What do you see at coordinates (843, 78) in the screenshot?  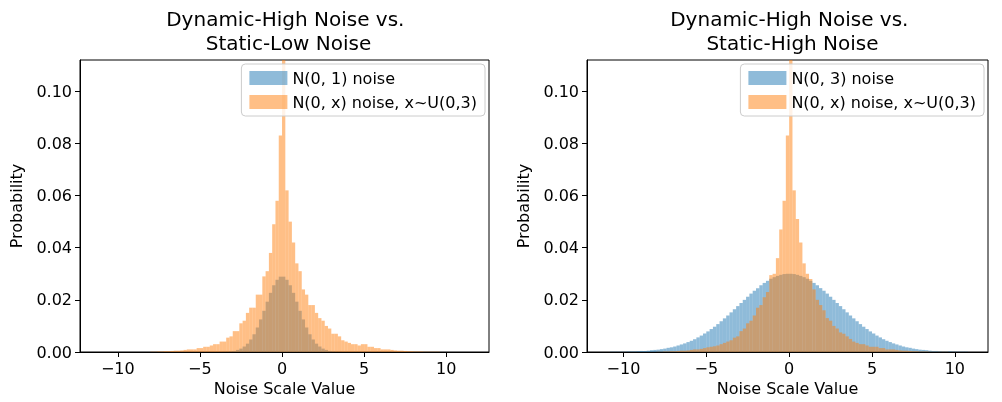 I see `legend-label: N(0, 3) noise` at bounding box center [843, 78].